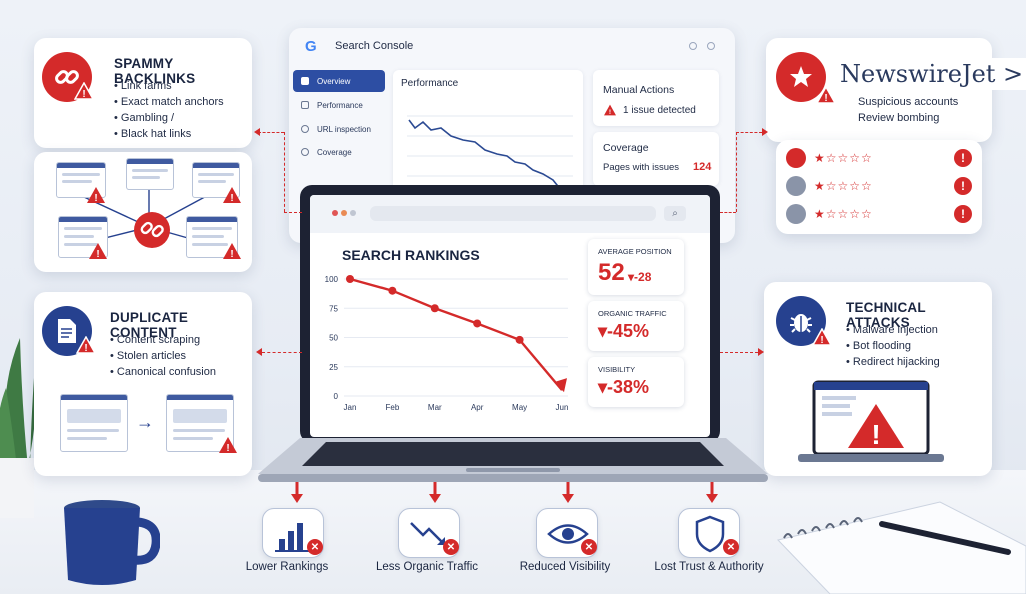 The width and height of the screenshot is (1026, 594). What do you see at coordinates (636, 267) in the screenshot?
I see `metric-average-position: AVERAGE POSITION 52 ▾-28` at bounding box center [636, 267].